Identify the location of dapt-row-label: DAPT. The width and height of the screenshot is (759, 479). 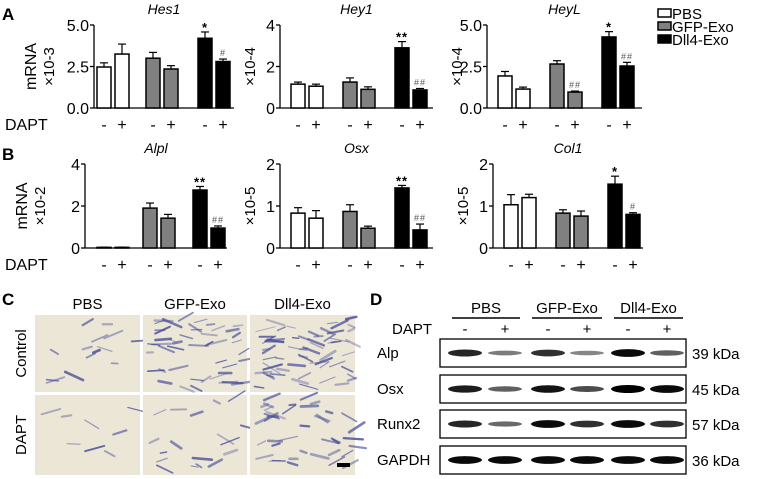
(26, 265).